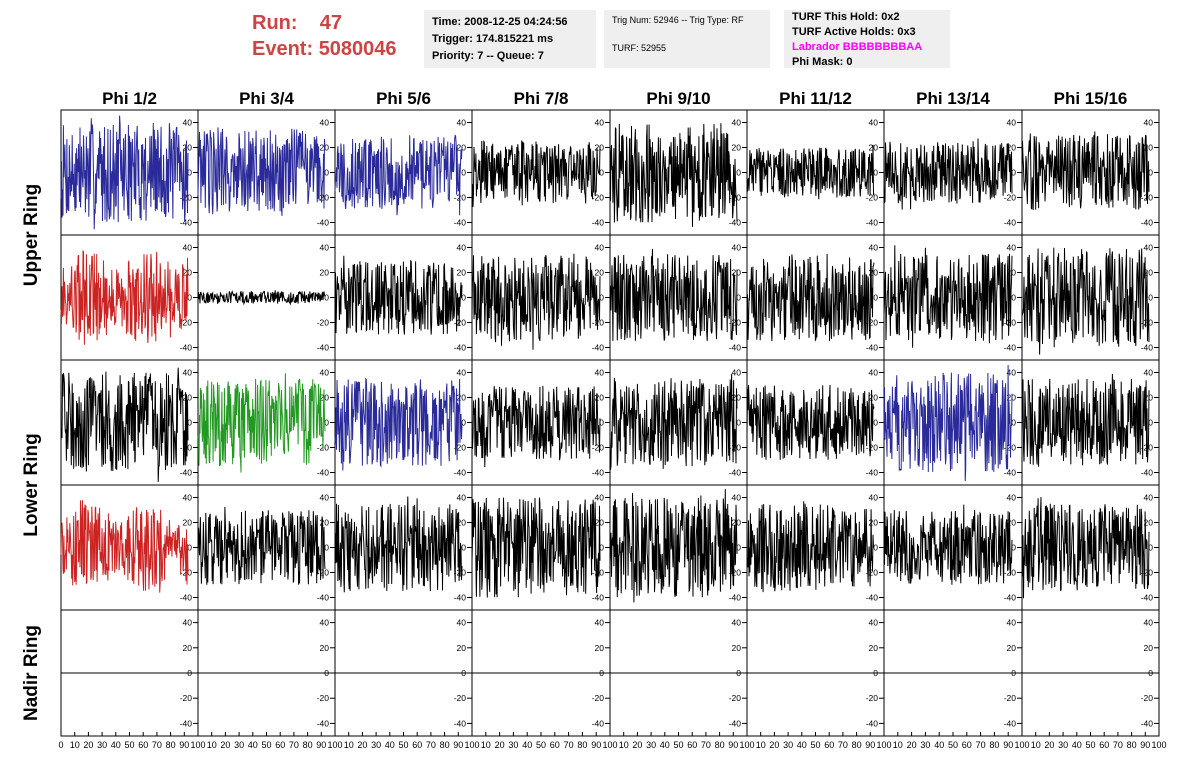  I want to click on turf-text: TURF: 52955, so click(639, 48).